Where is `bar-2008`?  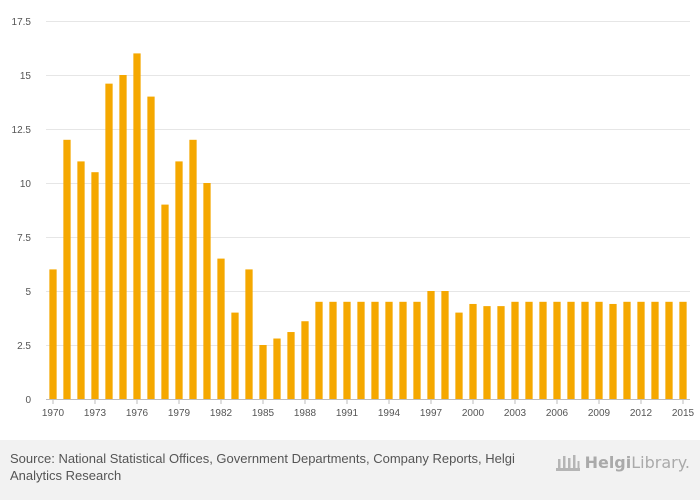 bar-2008 is located at coordinates (585, 350).